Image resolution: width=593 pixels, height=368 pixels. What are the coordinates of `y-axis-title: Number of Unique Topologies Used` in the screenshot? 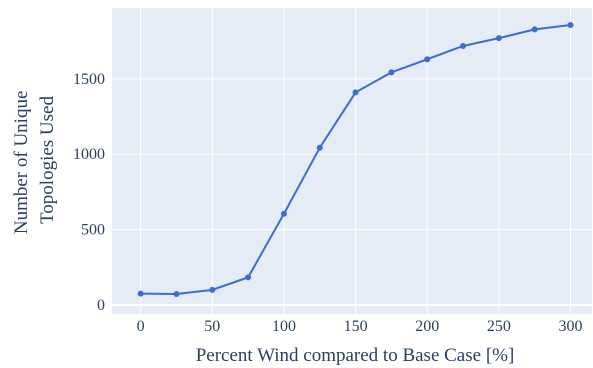 It's located at (34, 160).